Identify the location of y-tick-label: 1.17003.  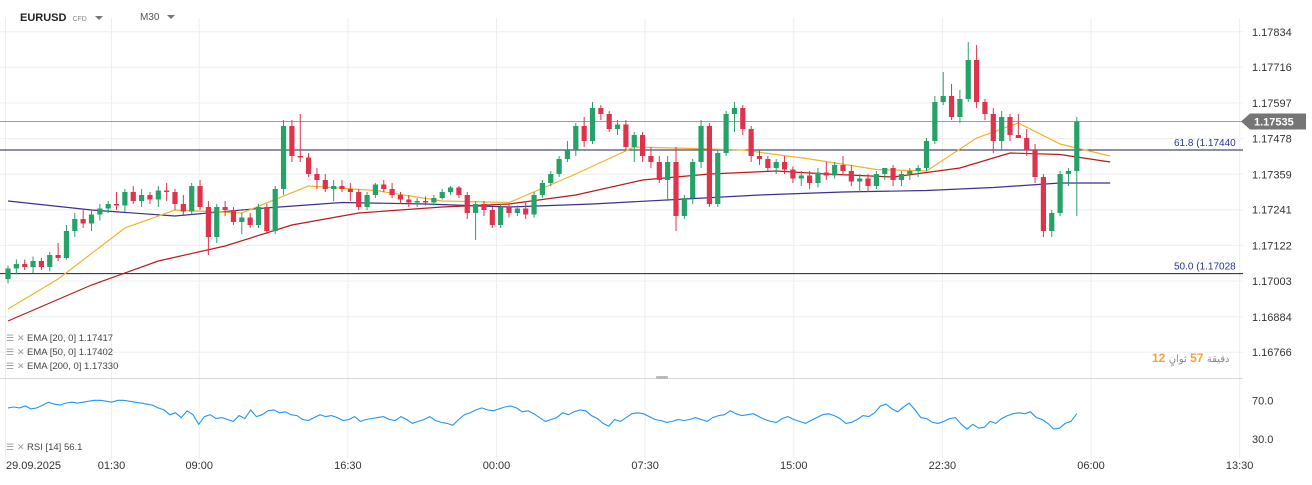
(1272, 282).